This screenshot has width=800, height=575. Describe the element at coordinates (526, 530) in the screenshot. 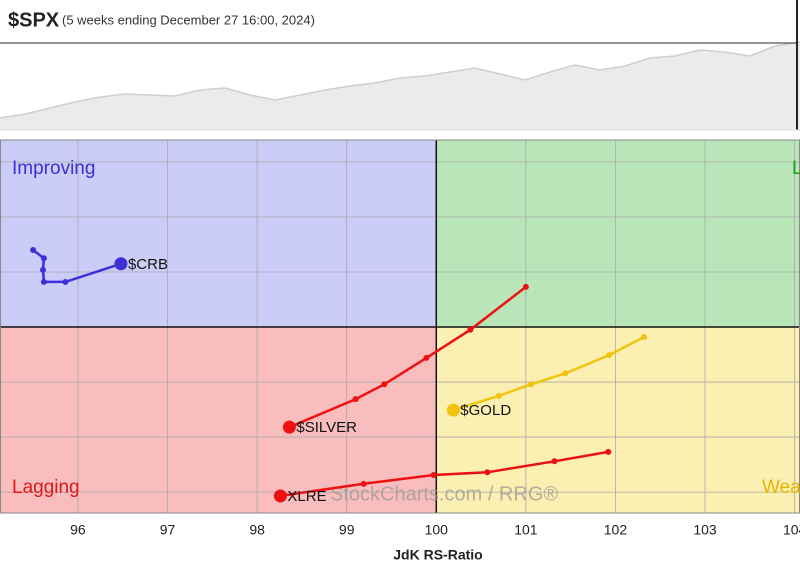

I see `x-tick-label: 101` at that location.